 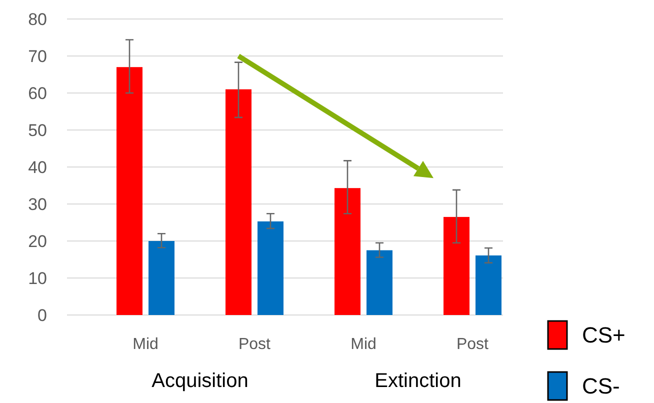 What do you see at coordinates (418, 381) in the screenshot?
I see `text: Extinction` at bounding box center [418, 381].